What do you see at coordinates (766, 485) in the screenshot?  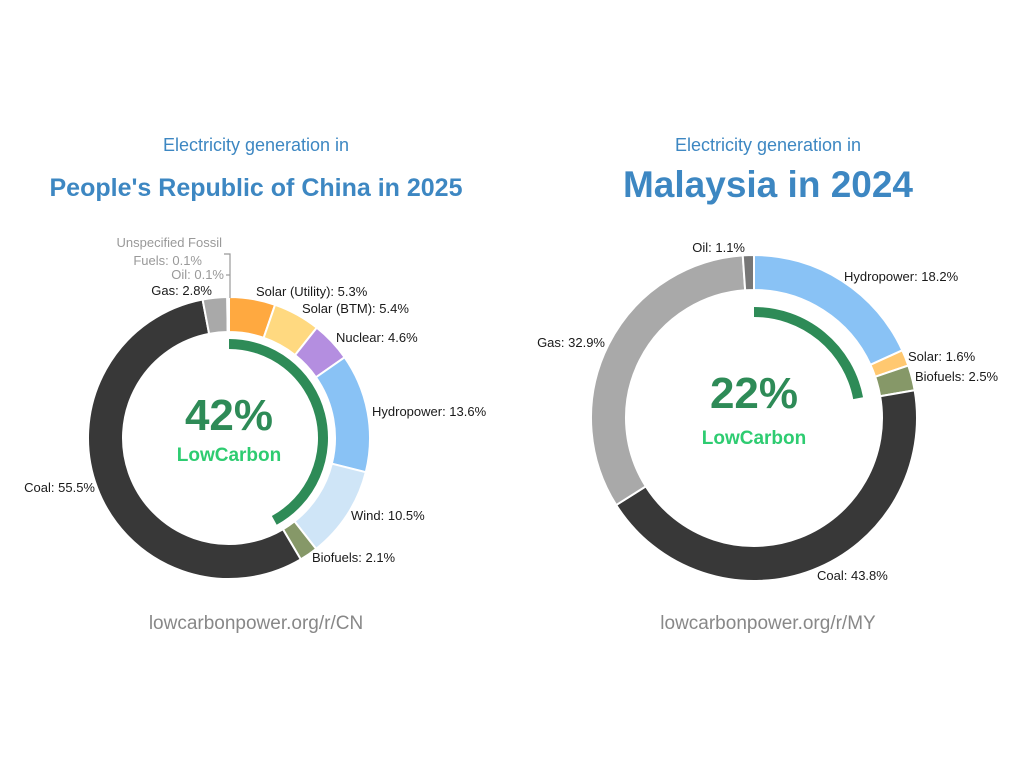 I see `malaysia-slice-coal` at bounding box center [766, 485].